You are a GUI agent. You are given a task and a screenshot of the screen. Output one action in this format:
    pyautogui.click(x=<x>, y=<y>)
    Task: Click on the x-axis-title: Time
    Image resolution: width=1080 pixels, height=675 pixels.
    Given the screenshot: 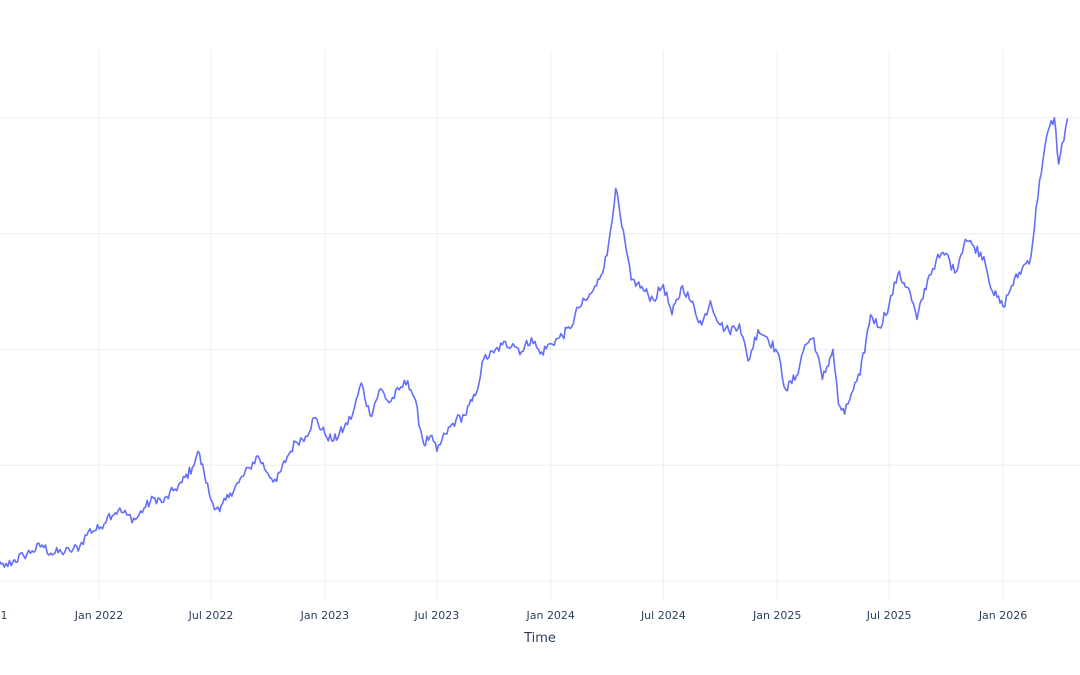 What is the action you would take?
    pyautogui.click(x=539, y=638)
    